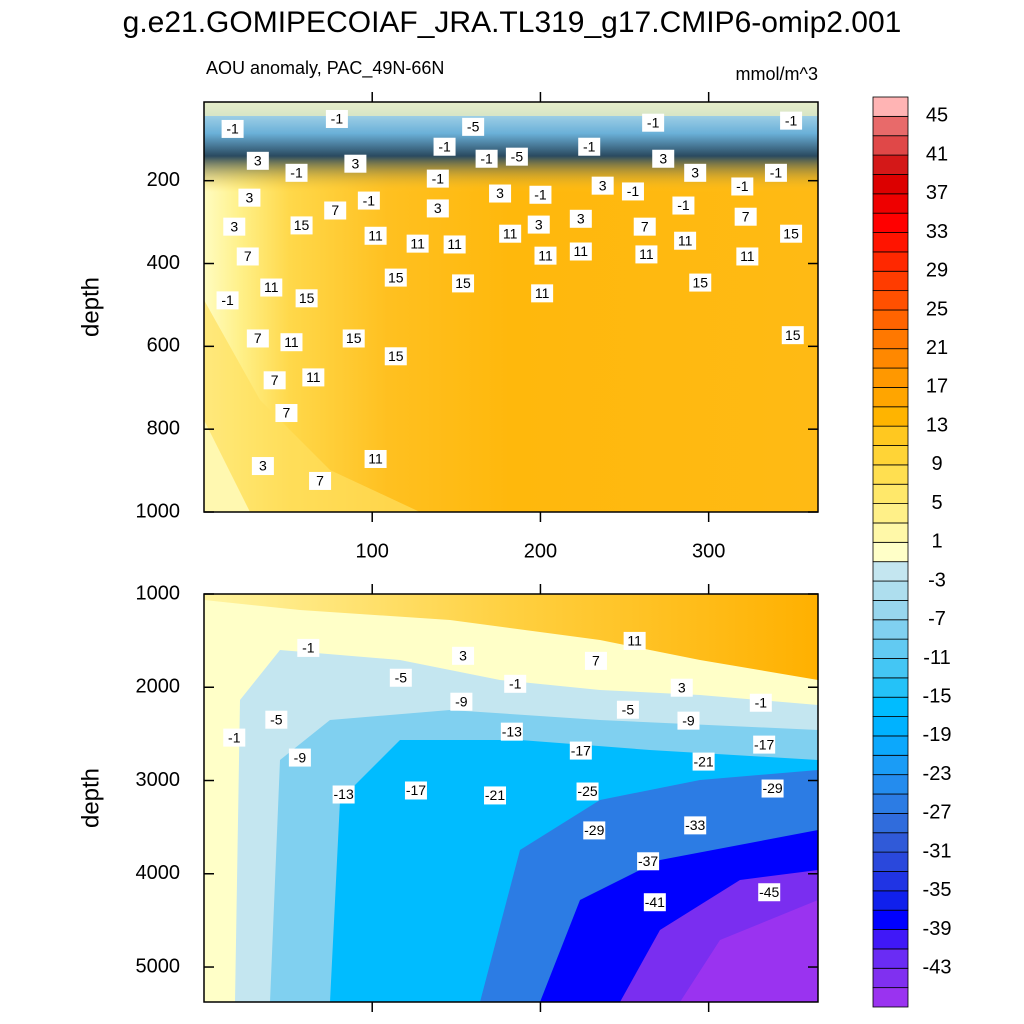 Image resolution: width=1024 pixels, height=1024 pixels. I want to click on contour-label: -29, so click(772, 788).